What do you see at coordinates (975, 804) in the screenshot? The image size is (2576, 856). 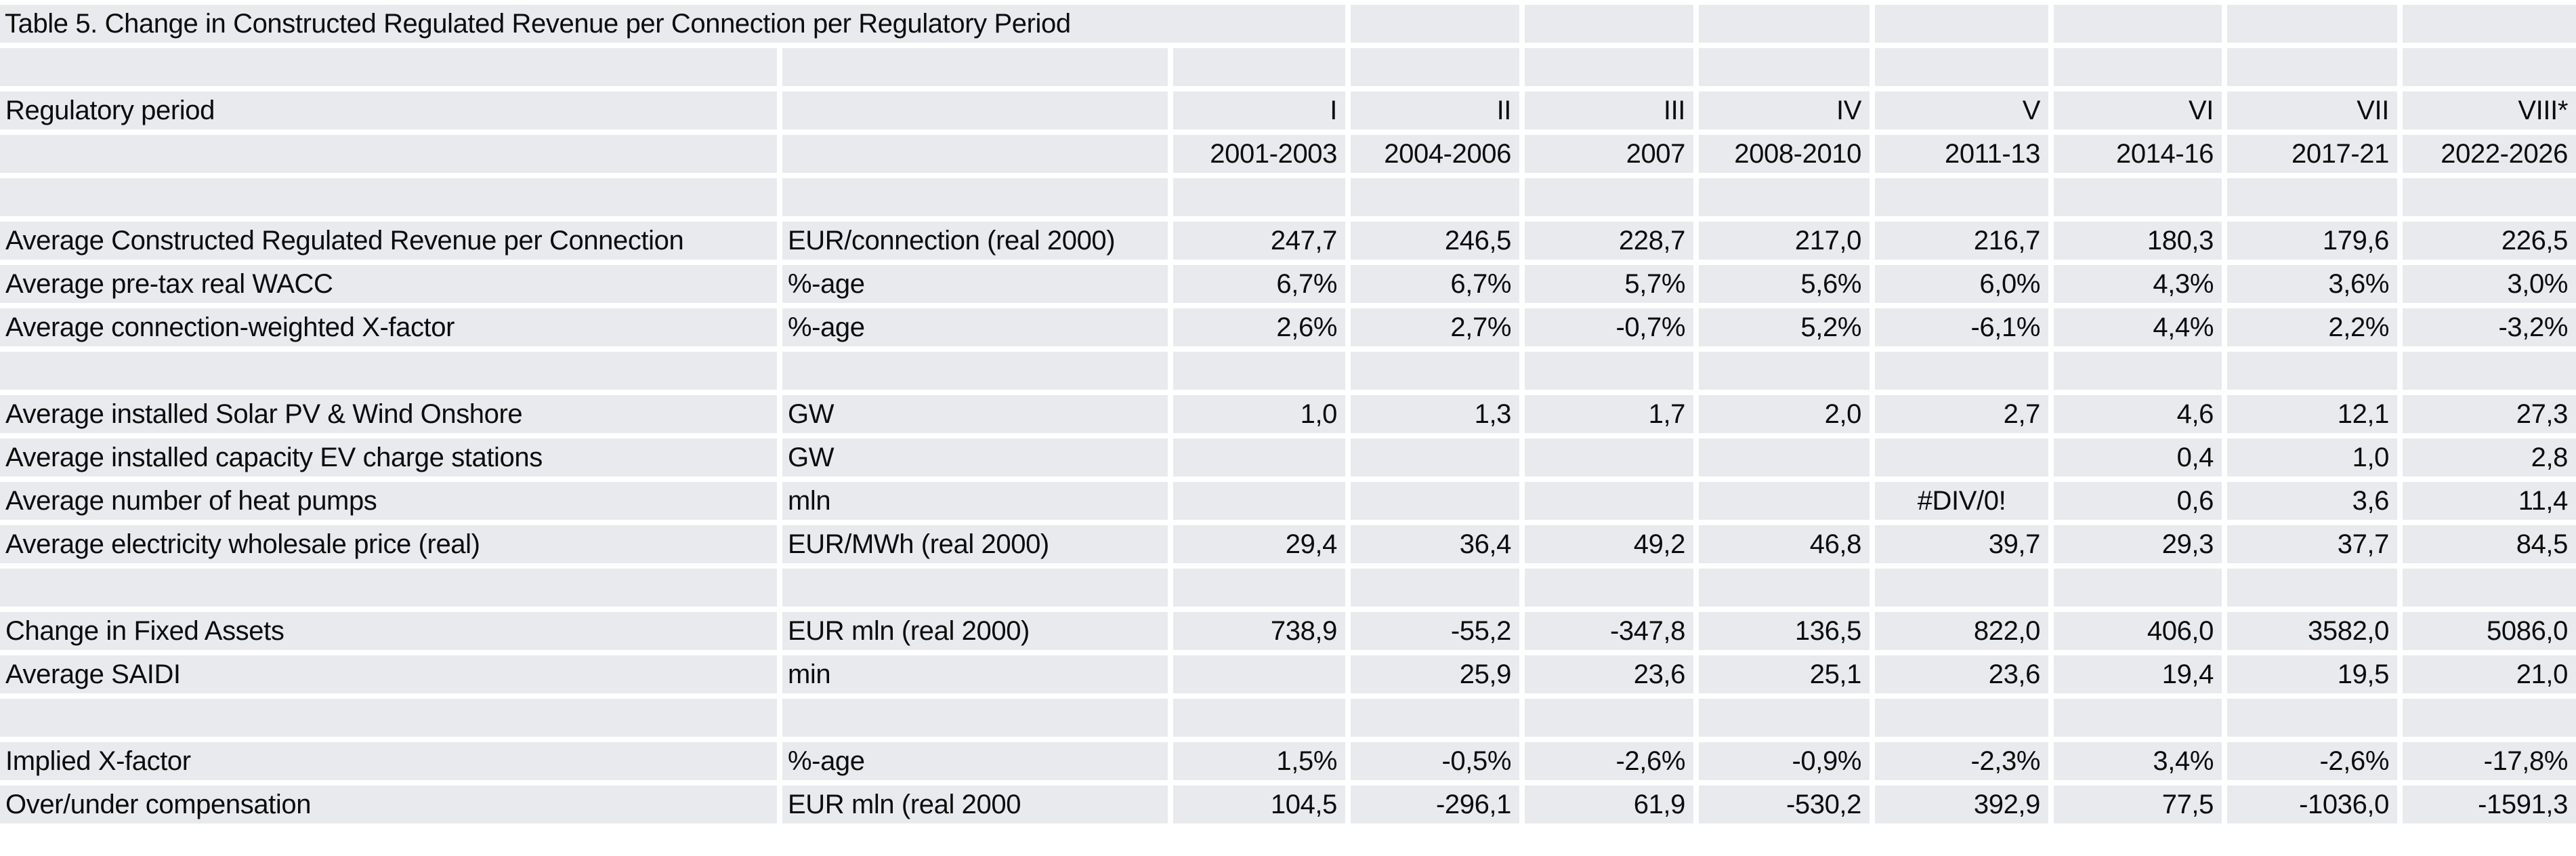 I see `unit-cell: EUR mln (real 2000` at bounding box center [975, 804].